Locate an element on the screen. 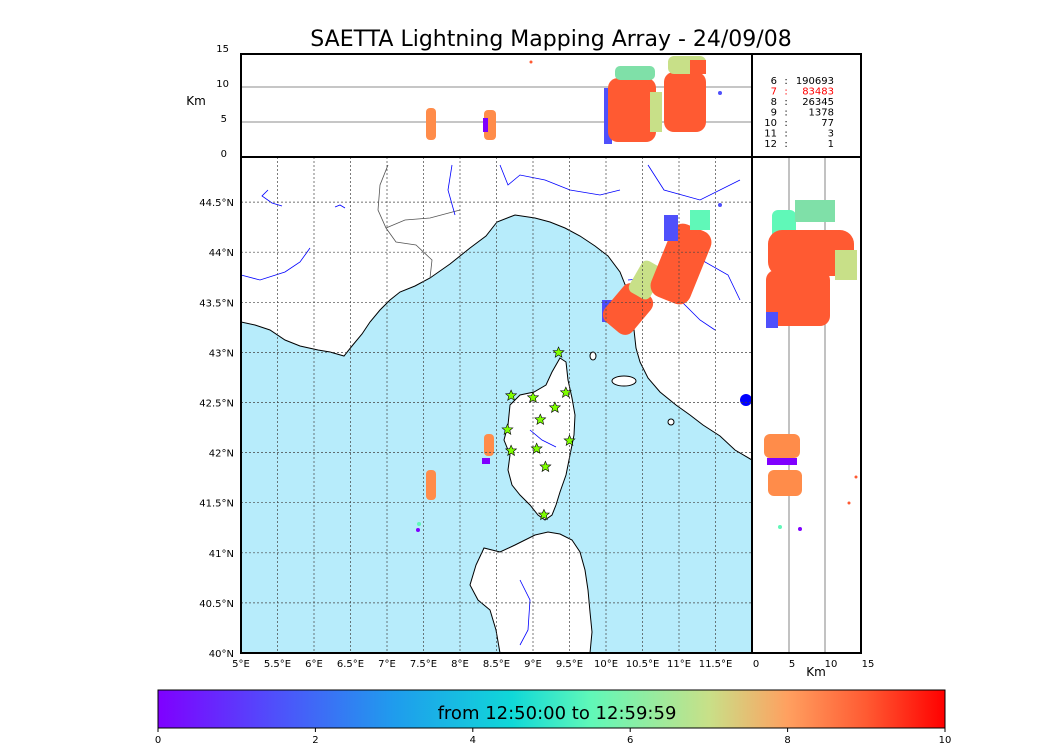  lon-tick-label: 6°E is located at coordinates (314, 664).